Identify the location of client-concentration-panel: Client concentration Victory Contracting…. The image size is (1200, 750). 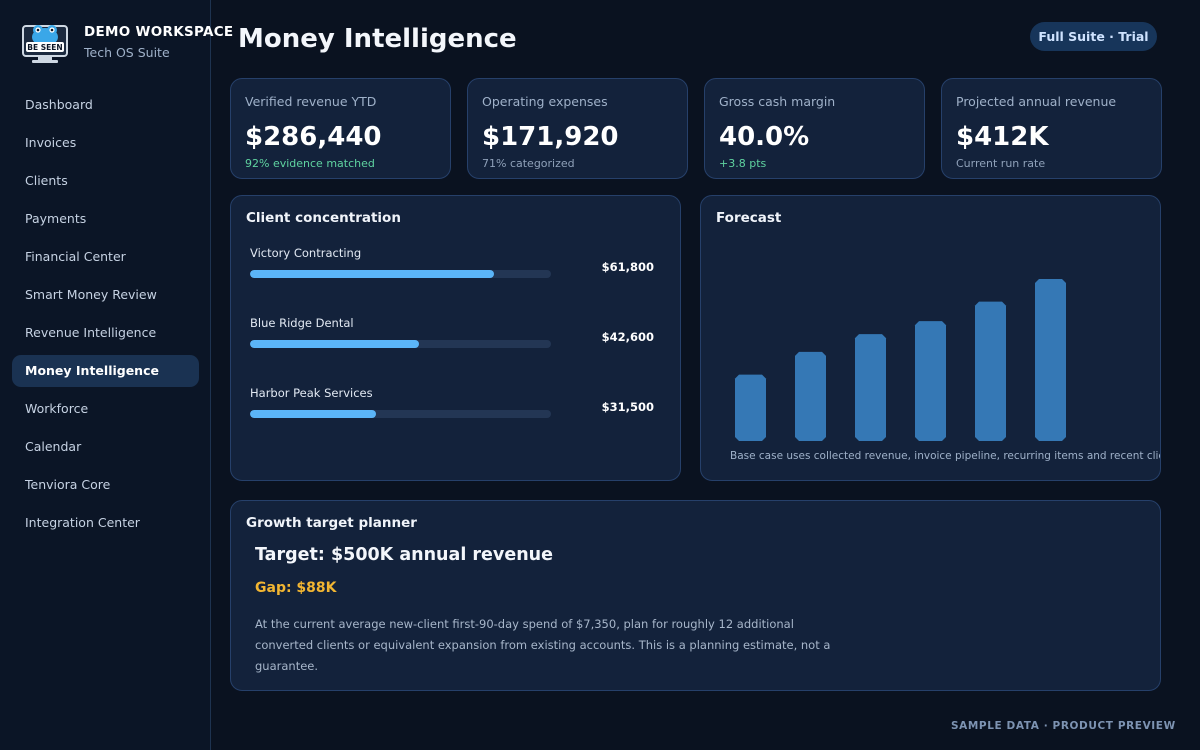
(455, 338).